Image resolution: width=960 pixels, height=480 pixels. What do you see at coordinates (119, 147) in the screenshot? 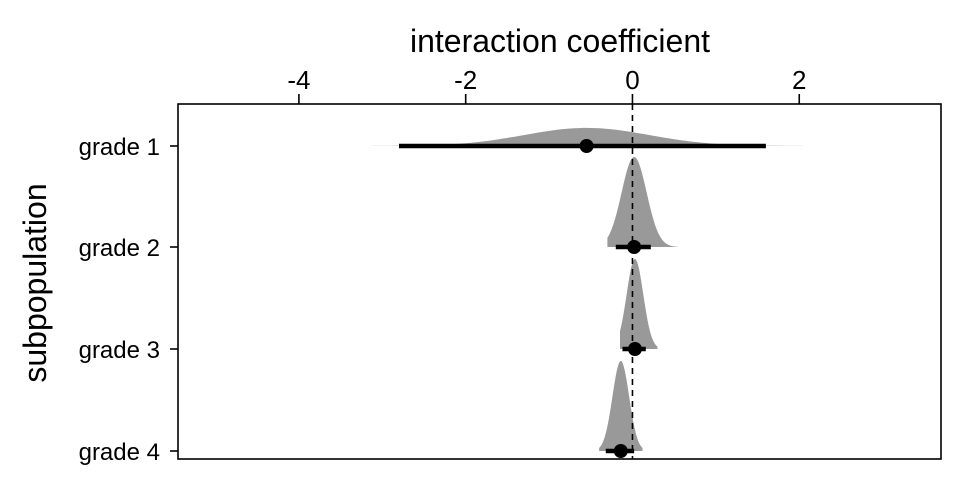
I see `y-tick-label: grade 1` at bounding box center [119, 147].